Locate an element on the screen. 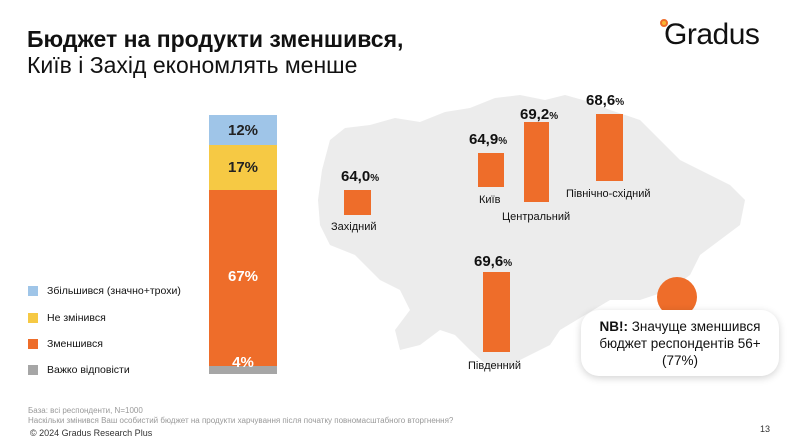 The image size is (799, 448). page-number: 13 is located at coordinates (765, 429).